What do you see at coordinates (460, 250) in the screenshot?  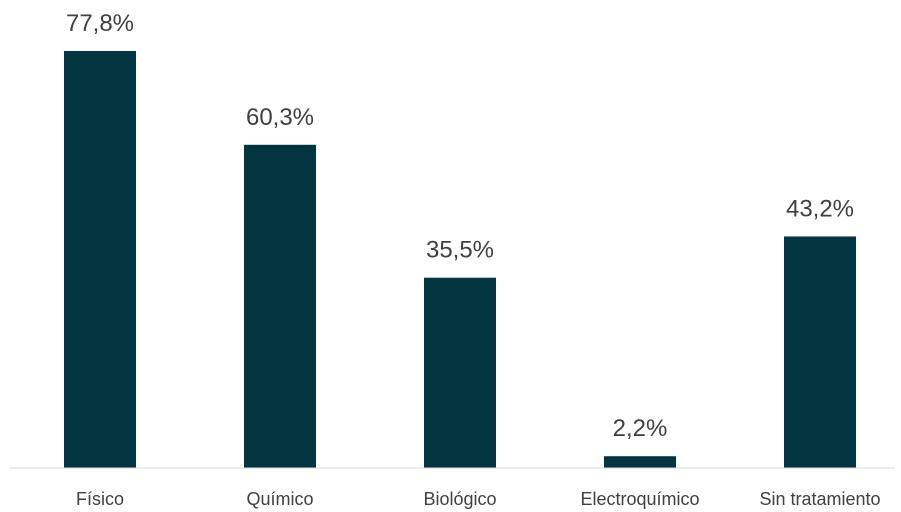 I see `data-label-2: 35,5%` at bounding box center [460, 250].